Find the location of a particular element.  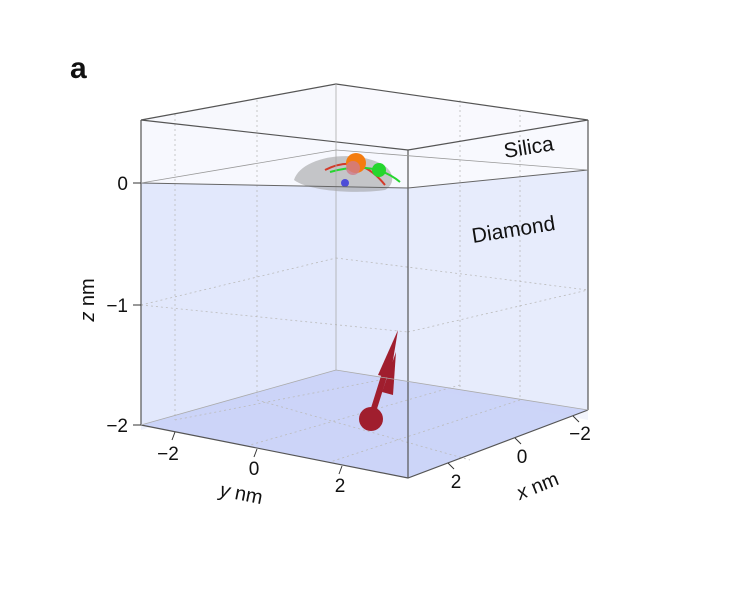

z-tick-2: −2 is located at coordinates (117, 426).